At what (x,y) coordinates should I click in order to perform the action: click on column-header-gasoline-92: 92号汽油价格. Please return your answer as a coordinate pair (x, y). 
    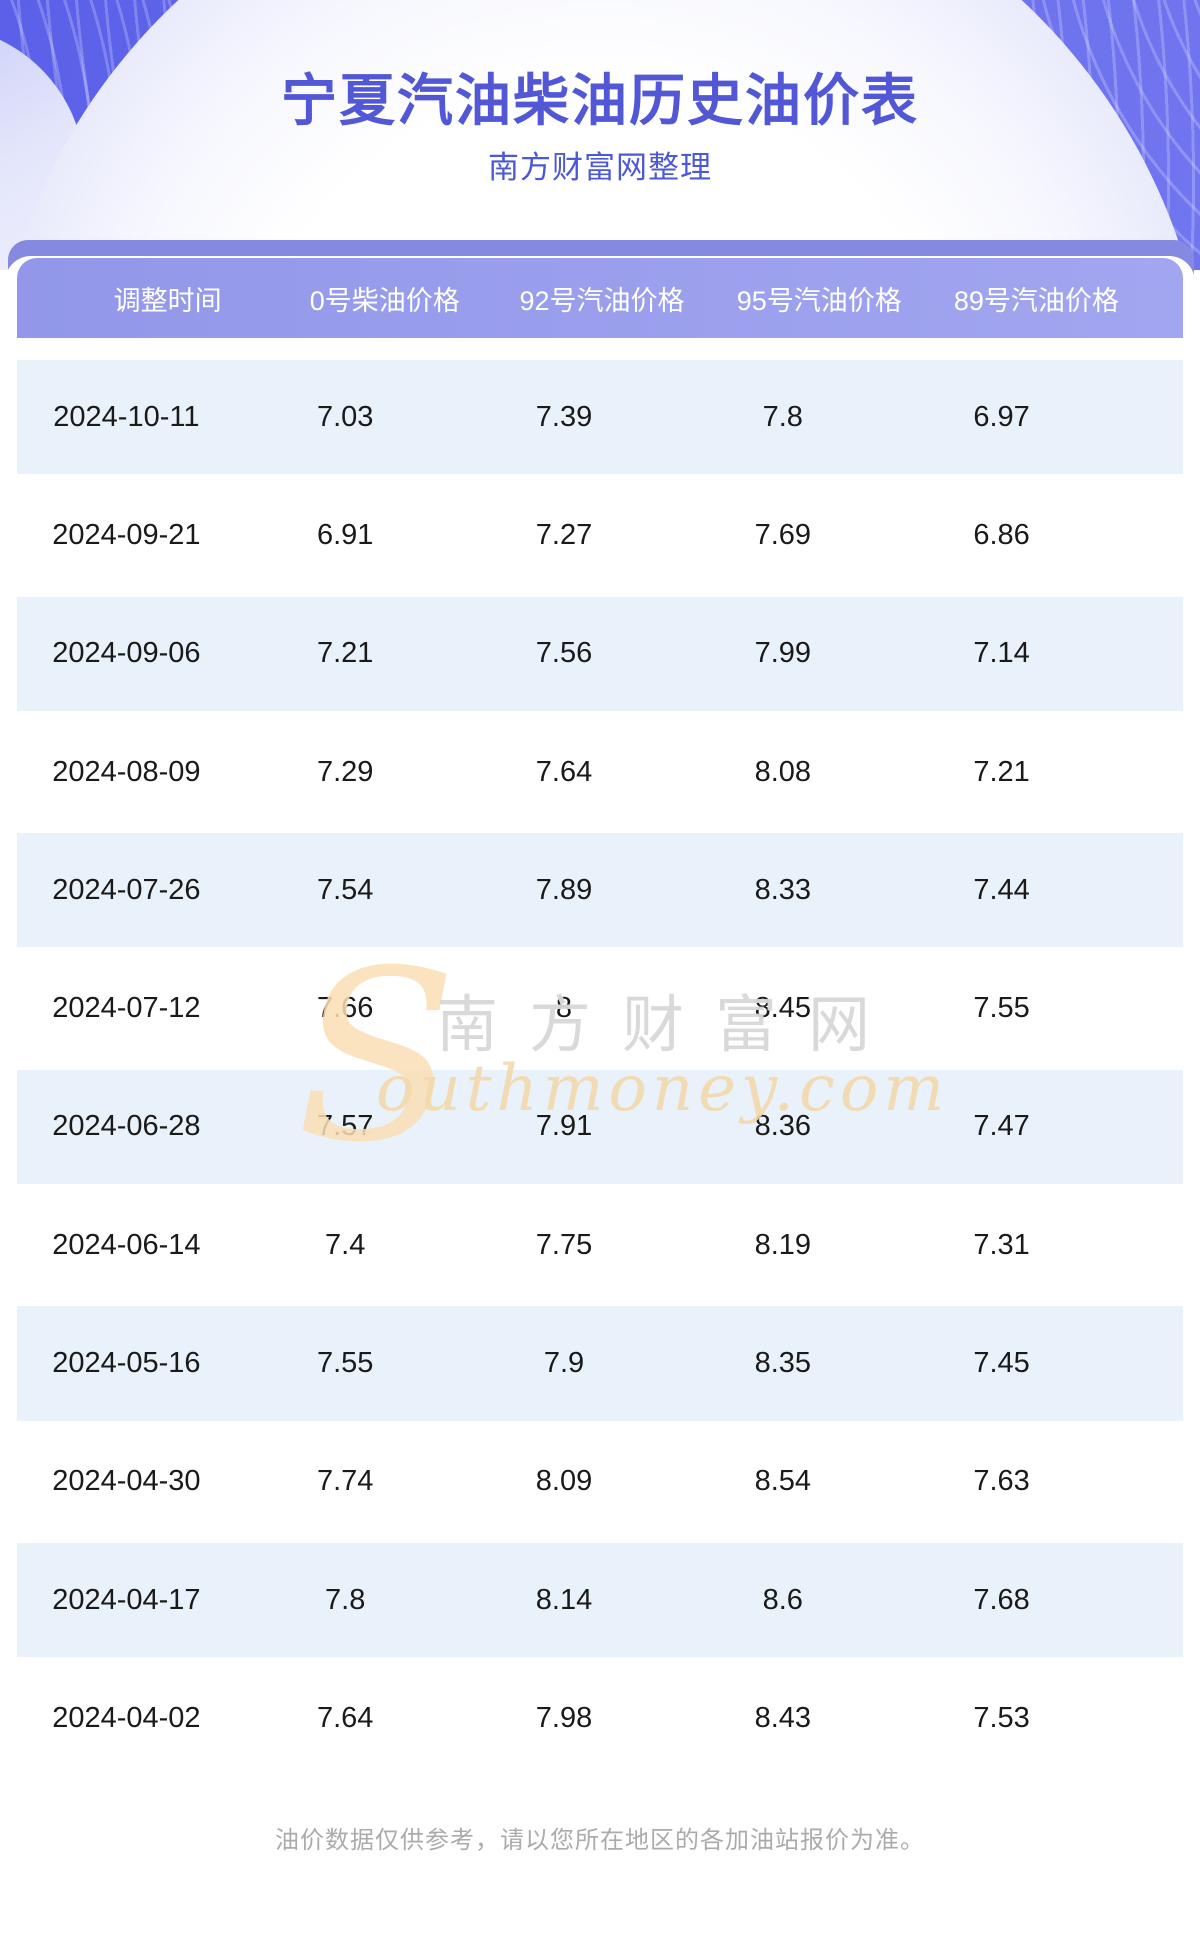
    Looking at the image, I should click on (602, 300).